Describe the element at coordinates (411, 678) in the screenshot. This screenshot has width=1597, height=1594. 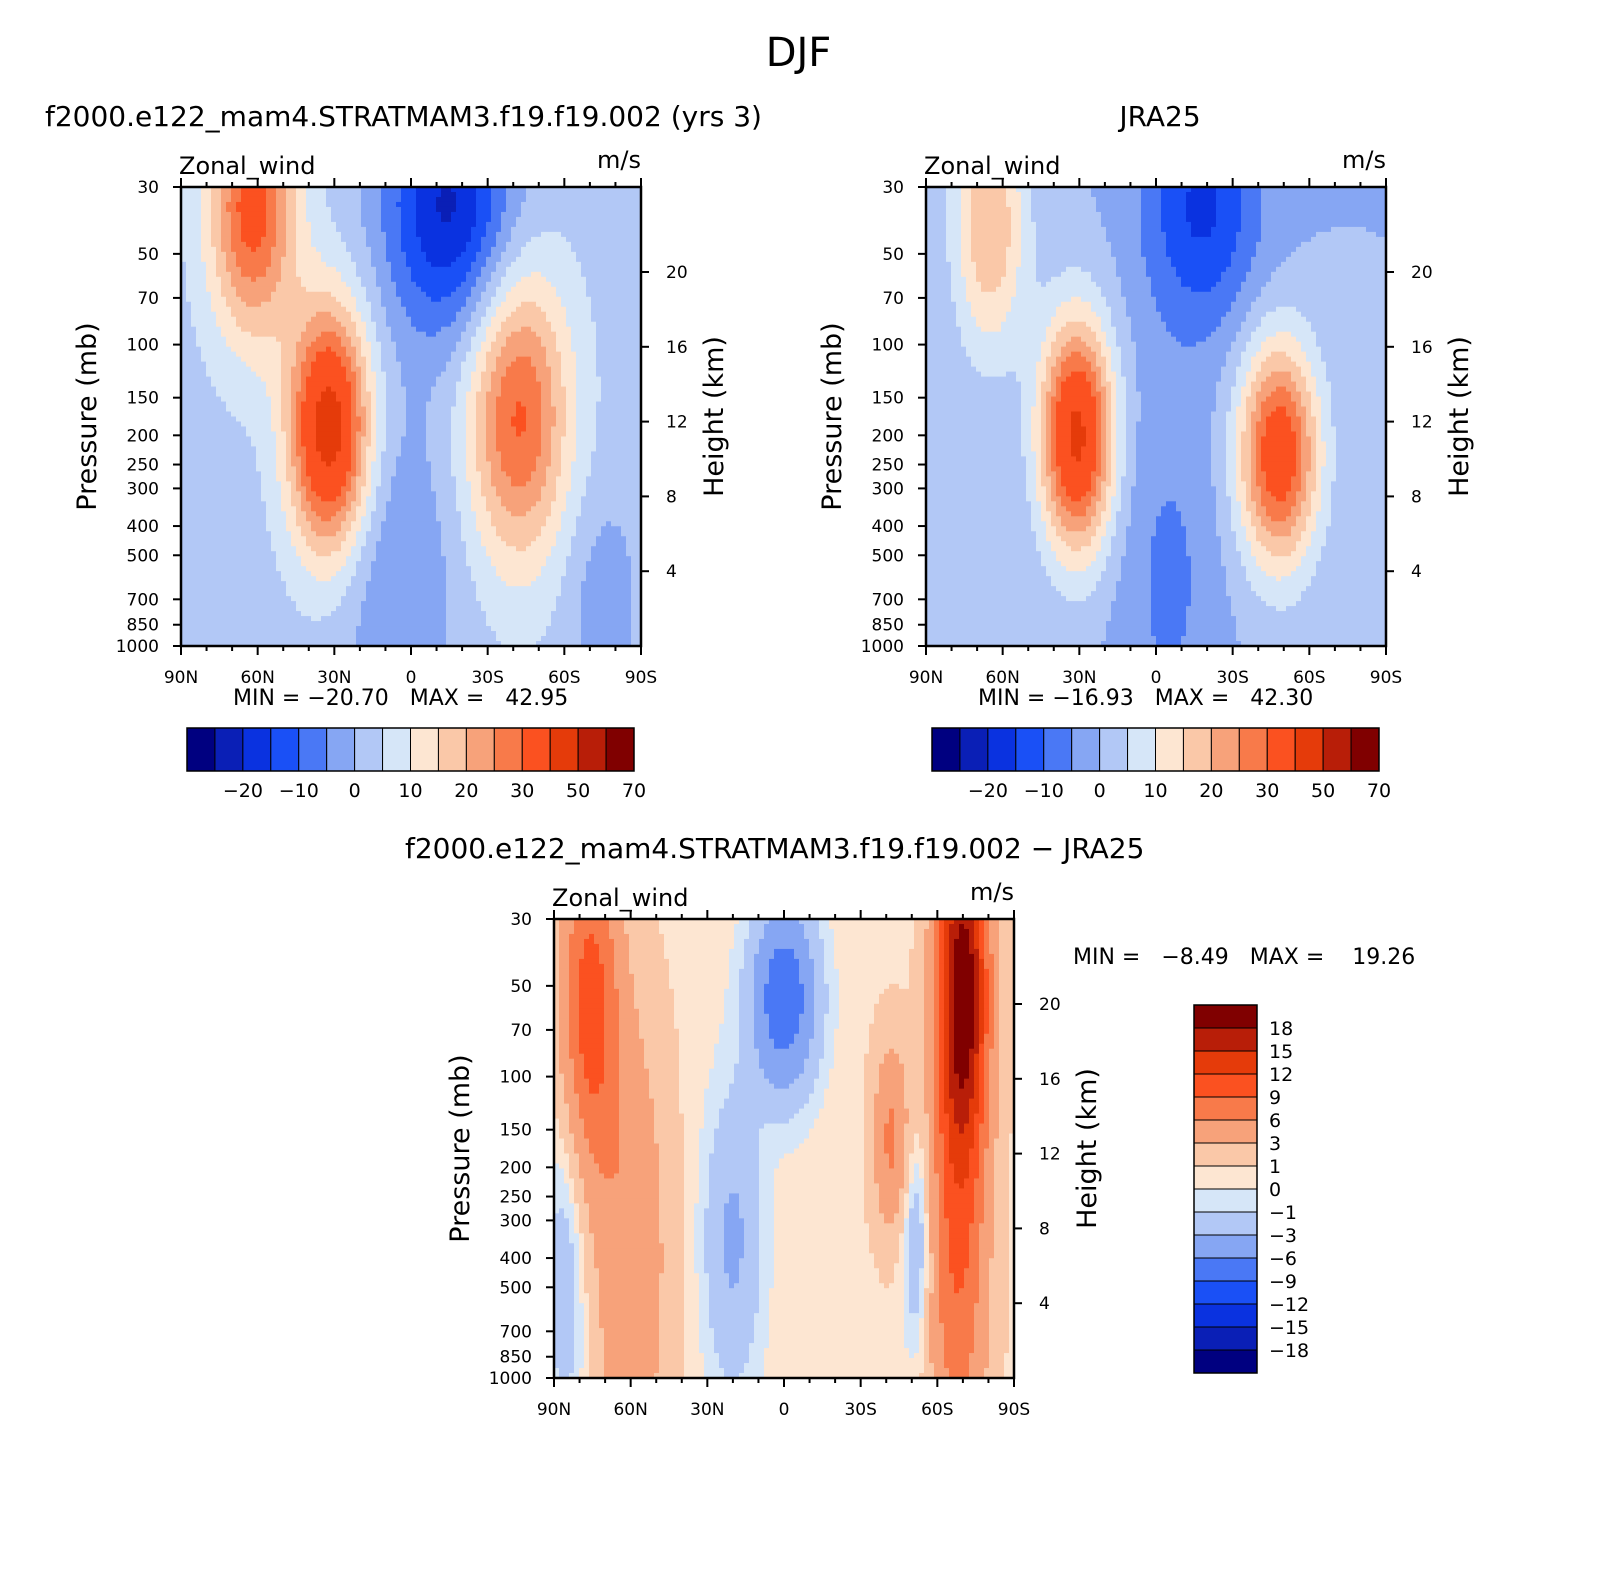
I see `x-tick-label: 0` at that location.